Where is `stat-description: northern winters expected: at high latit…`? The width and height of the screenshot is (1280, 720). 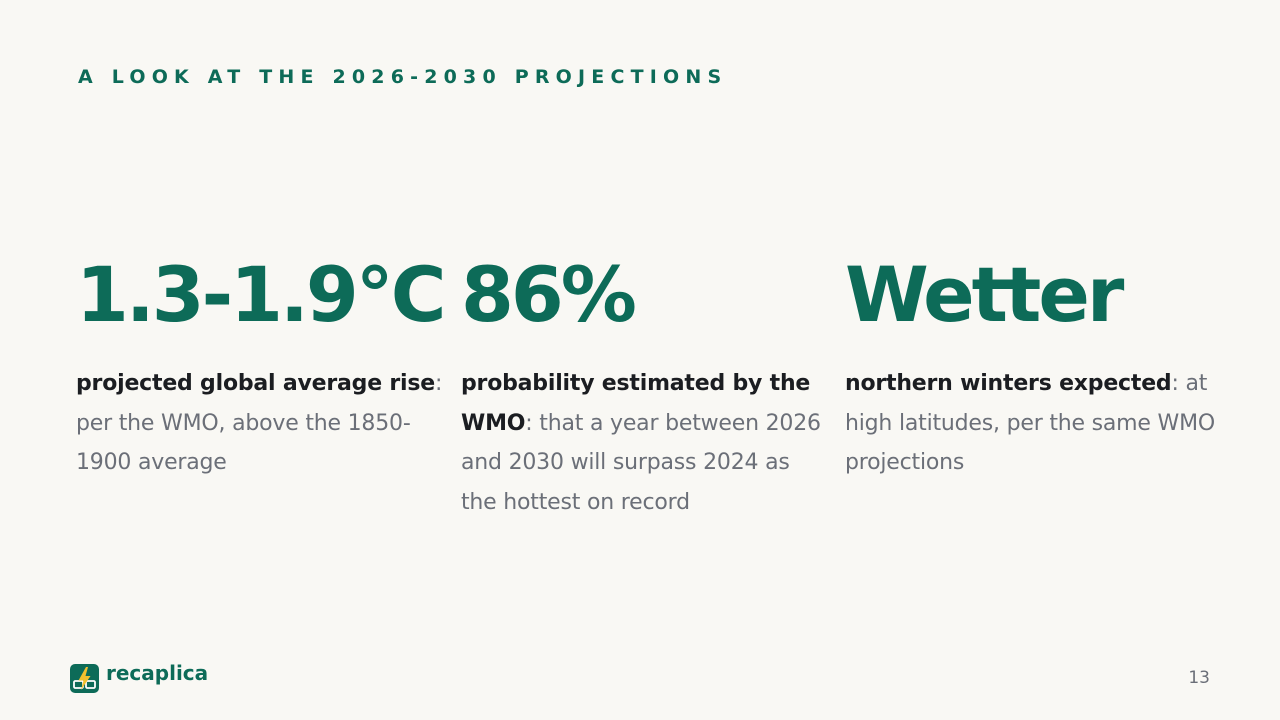
stat-description: northern winters expected: at high latit… is located at coordinates (1035, 423).